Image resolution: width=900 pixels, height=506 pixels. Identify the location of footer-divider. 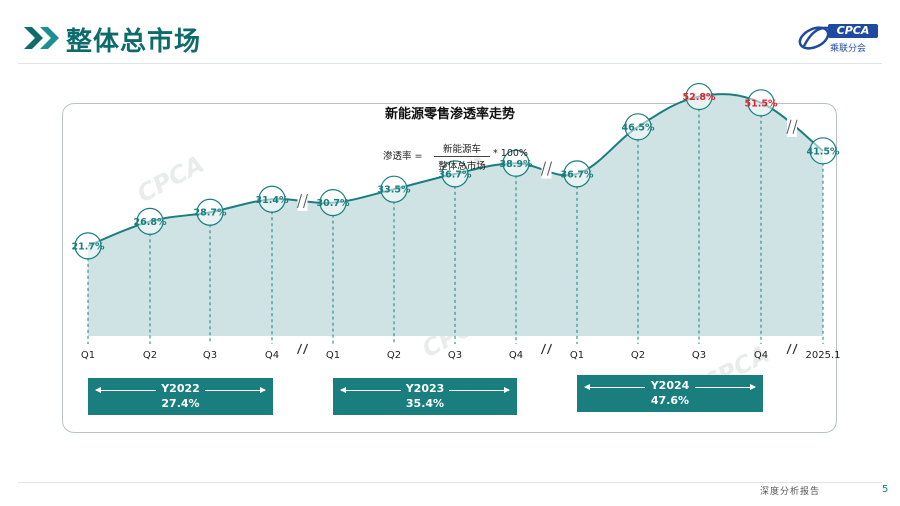
(450, 482).